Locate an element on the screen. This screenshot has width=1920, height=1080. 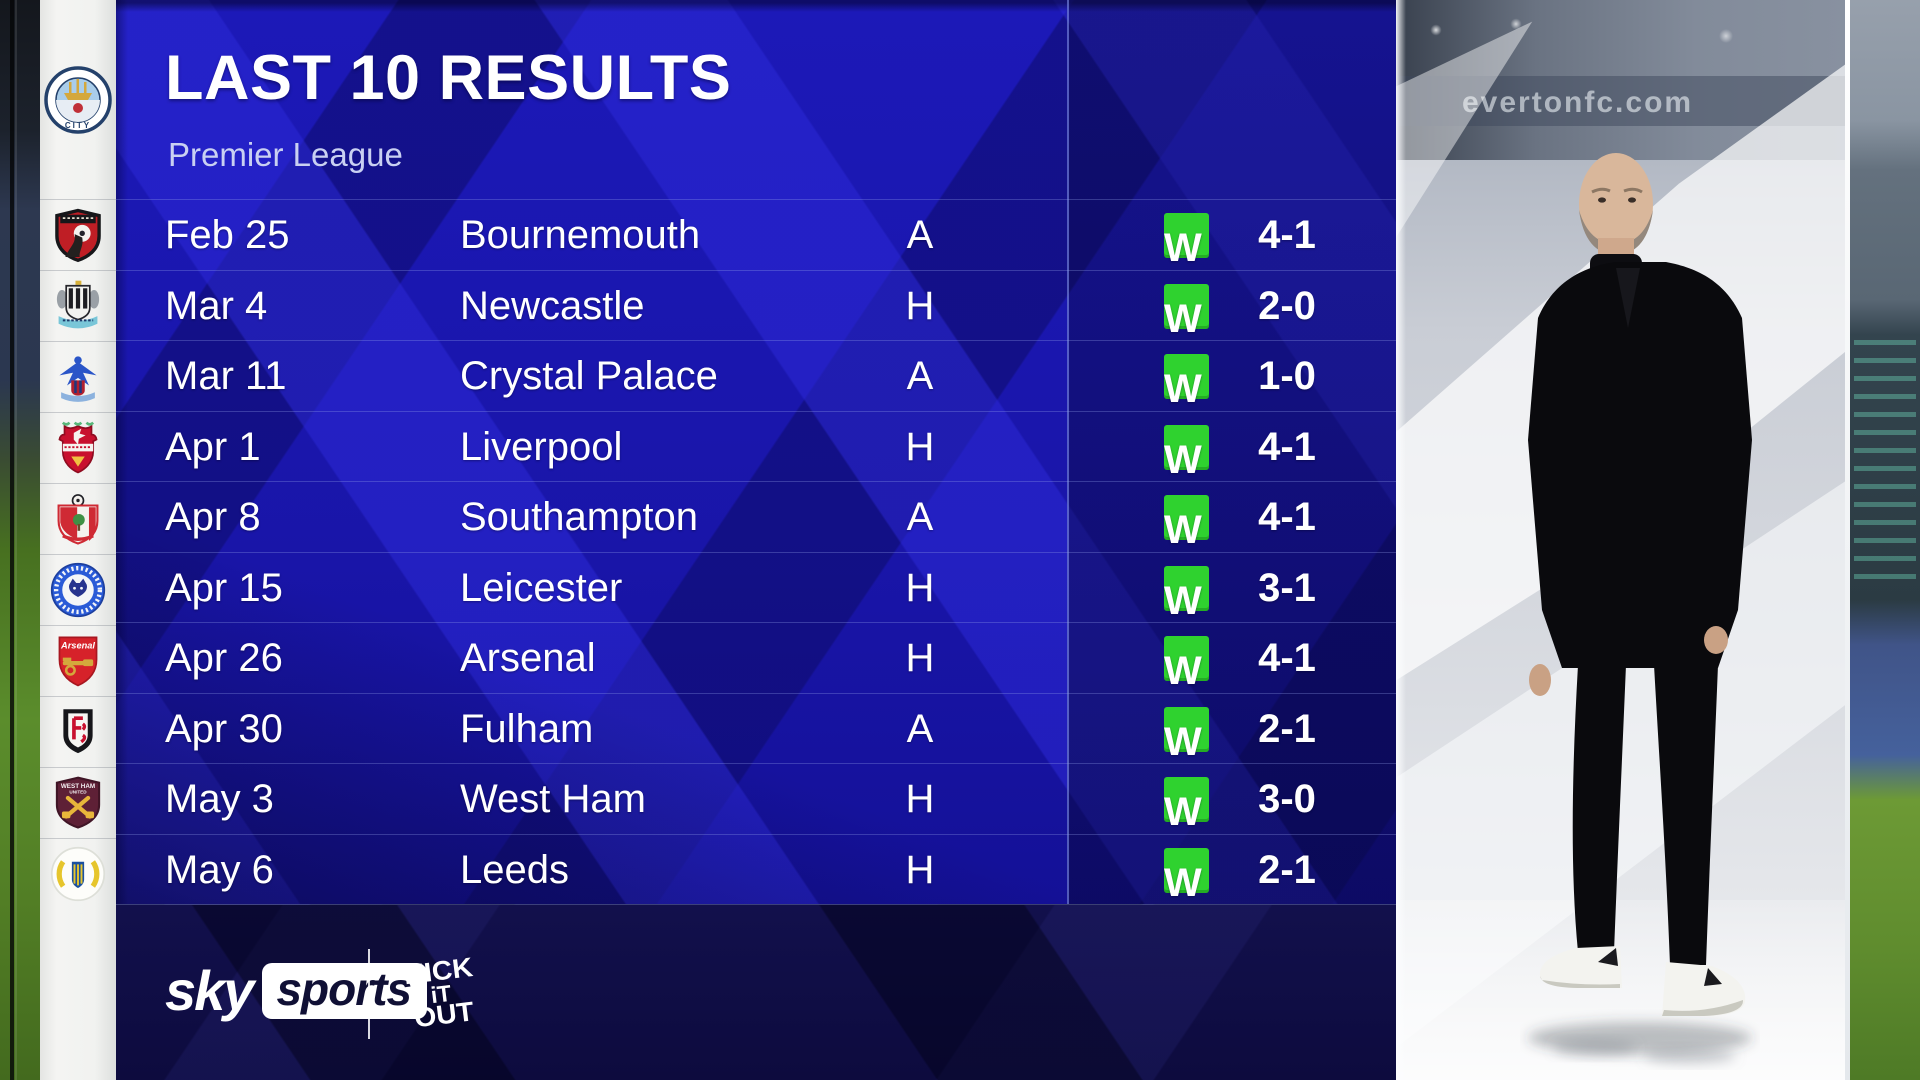
opponent-name: West Ham is located at coordinates (553, 799).